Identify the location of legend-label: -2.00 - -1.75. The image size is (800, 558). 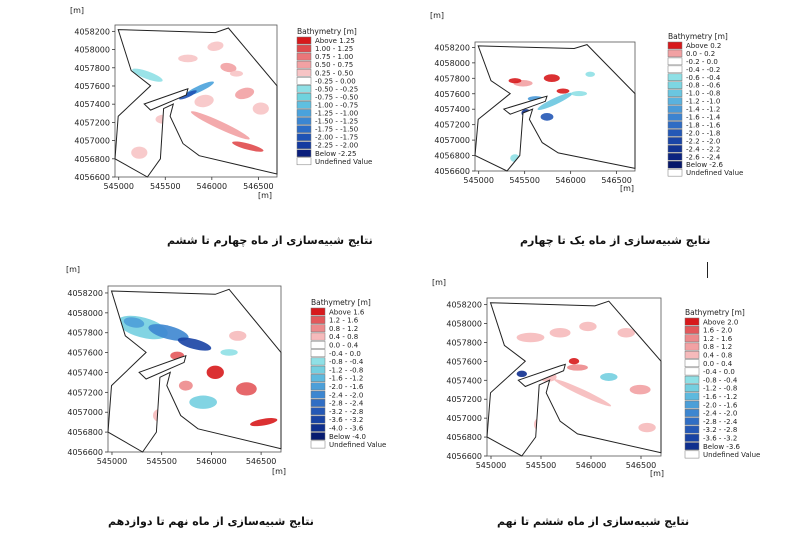
(336, 138).